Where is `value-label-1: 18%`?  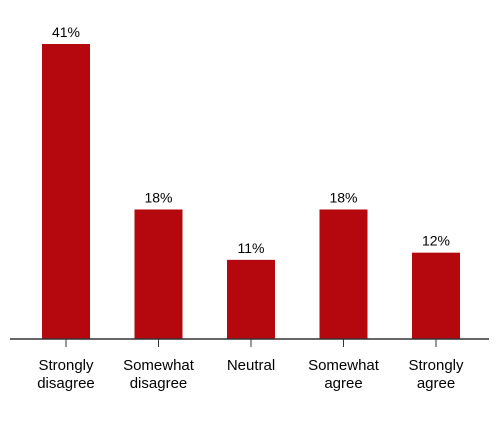
value-label-1: 18% is located at coordinates (158, 197).